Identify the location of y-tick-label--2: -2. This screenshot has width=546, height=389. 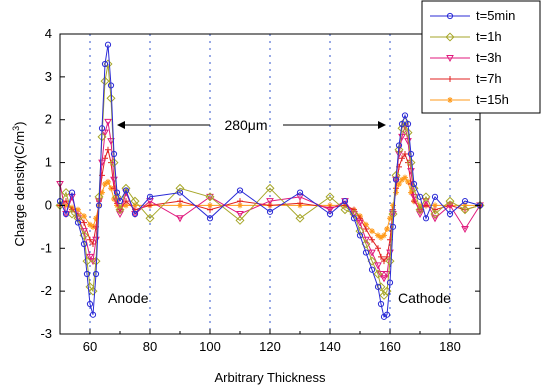
(46, 290).